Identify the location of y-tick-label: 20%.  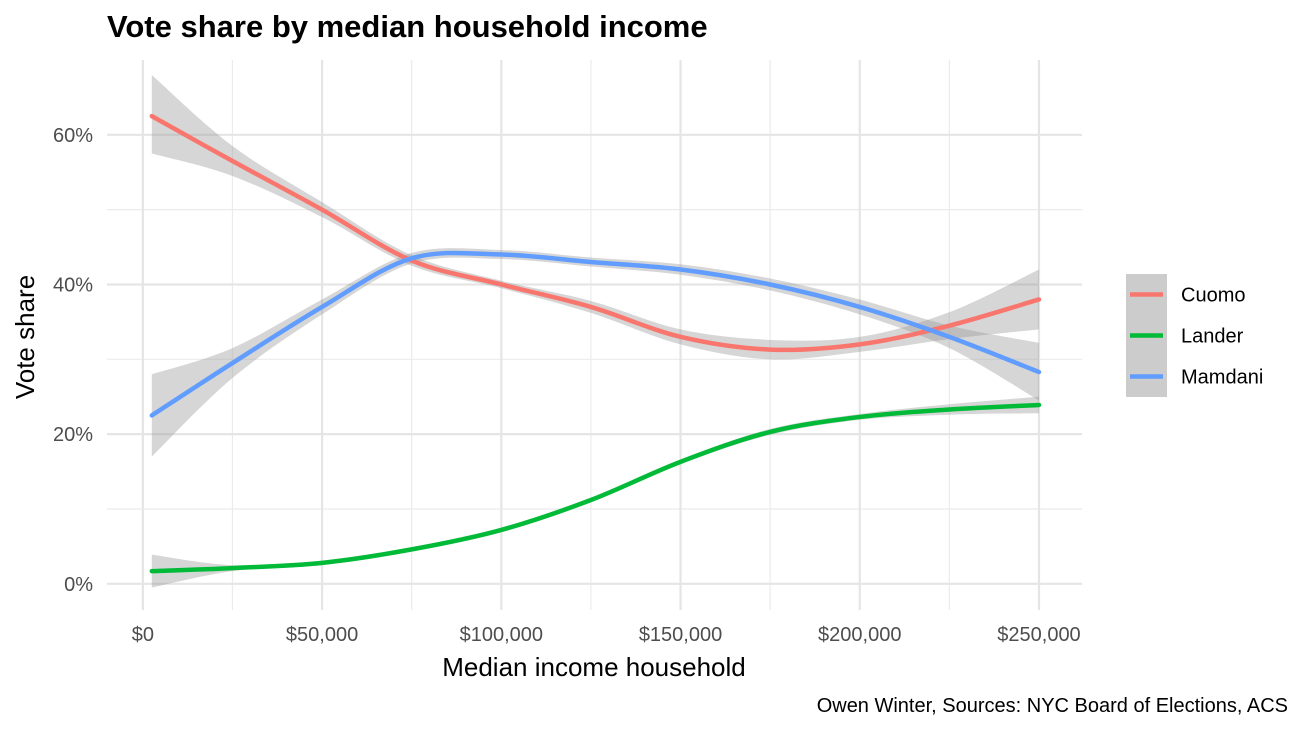
(73, 435).